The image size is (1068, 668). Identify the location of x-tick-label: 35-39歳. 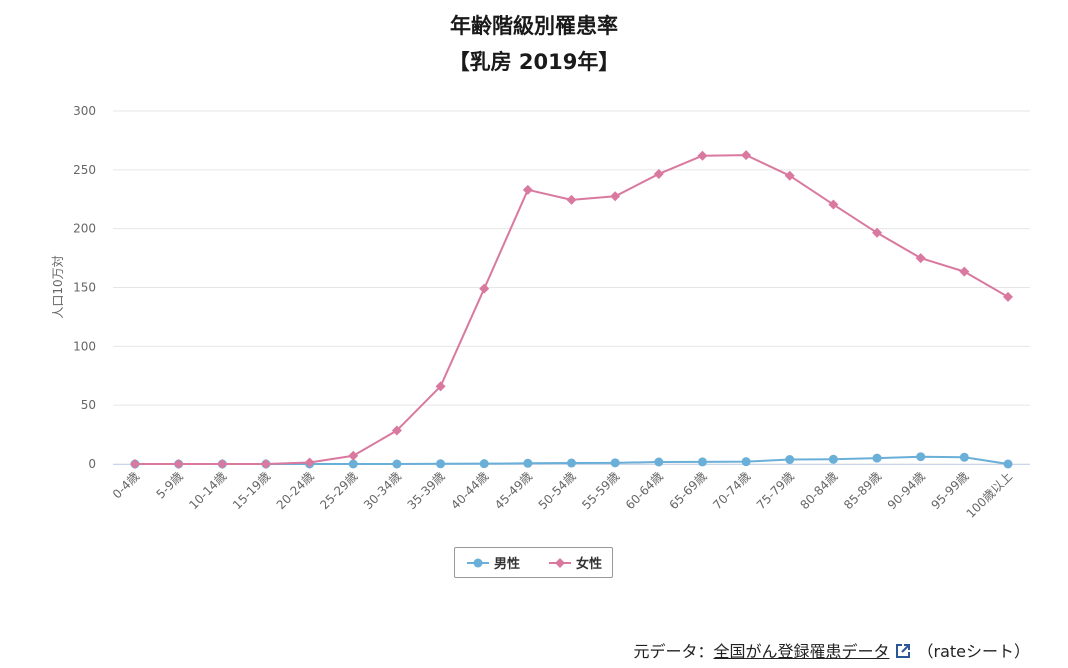
(426, 490).